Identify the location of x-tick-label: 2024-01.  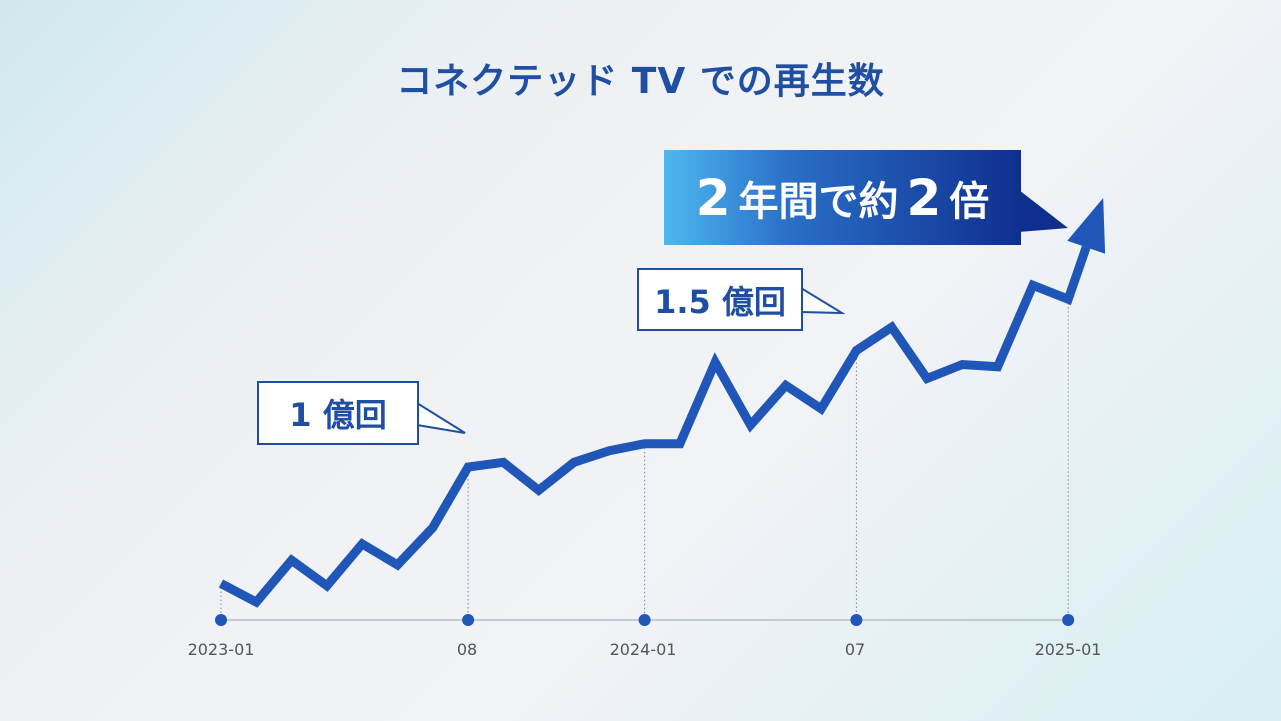
(643, 649).